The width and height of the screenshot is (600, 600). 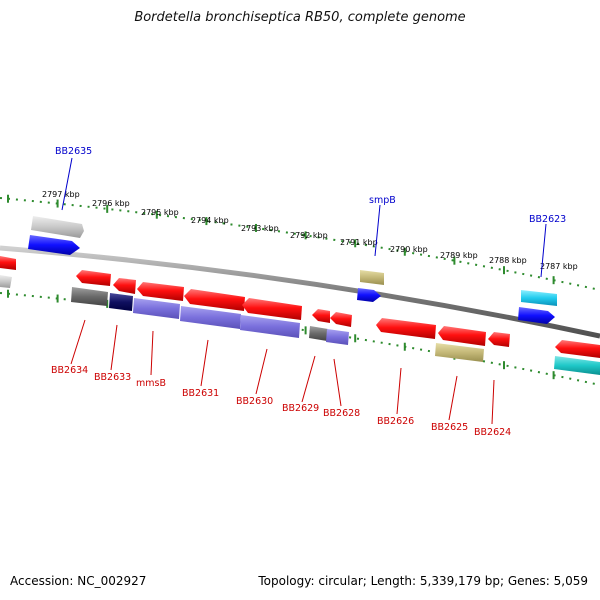 I want to click on gene-bb2625-red-arrow, so click(x=462, y=336).